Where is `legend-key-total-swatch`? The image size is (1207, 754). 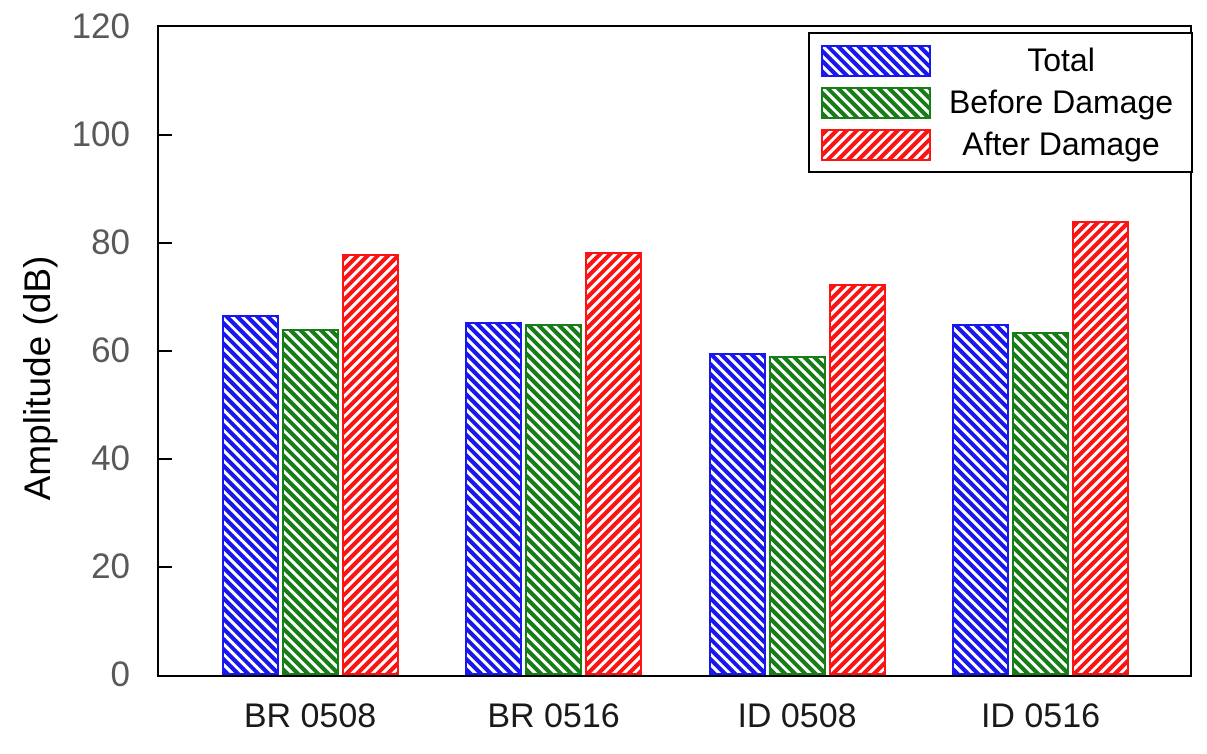 legend-key-total-swatch is located at coordinates (876, 60).